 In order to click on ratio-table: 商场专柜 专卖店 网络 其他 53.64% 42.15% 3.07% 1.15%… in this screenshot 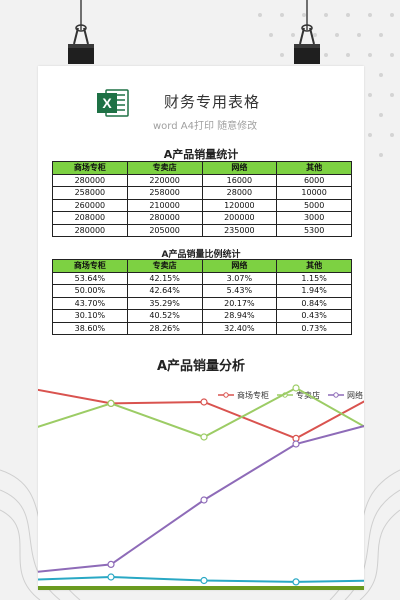, I will do `click(202, 297)`.